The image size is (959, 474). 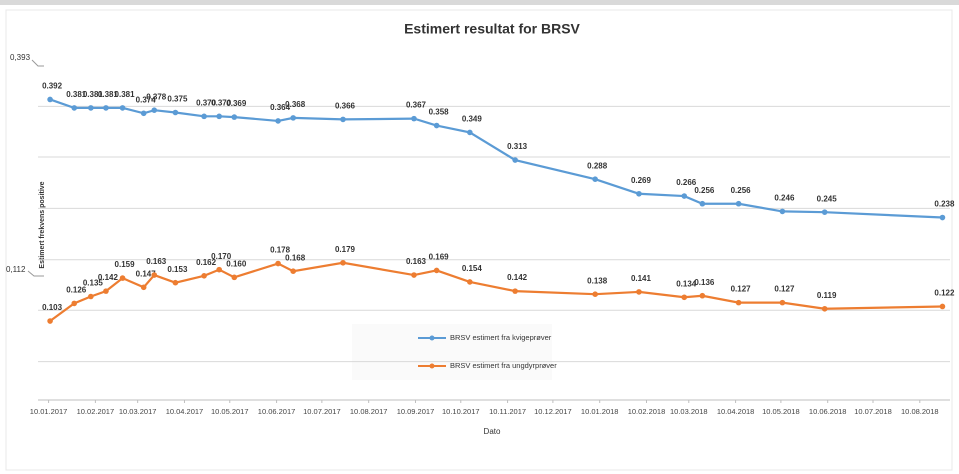 I want to click on data-label: 0.358, so click(x=439, y=112).